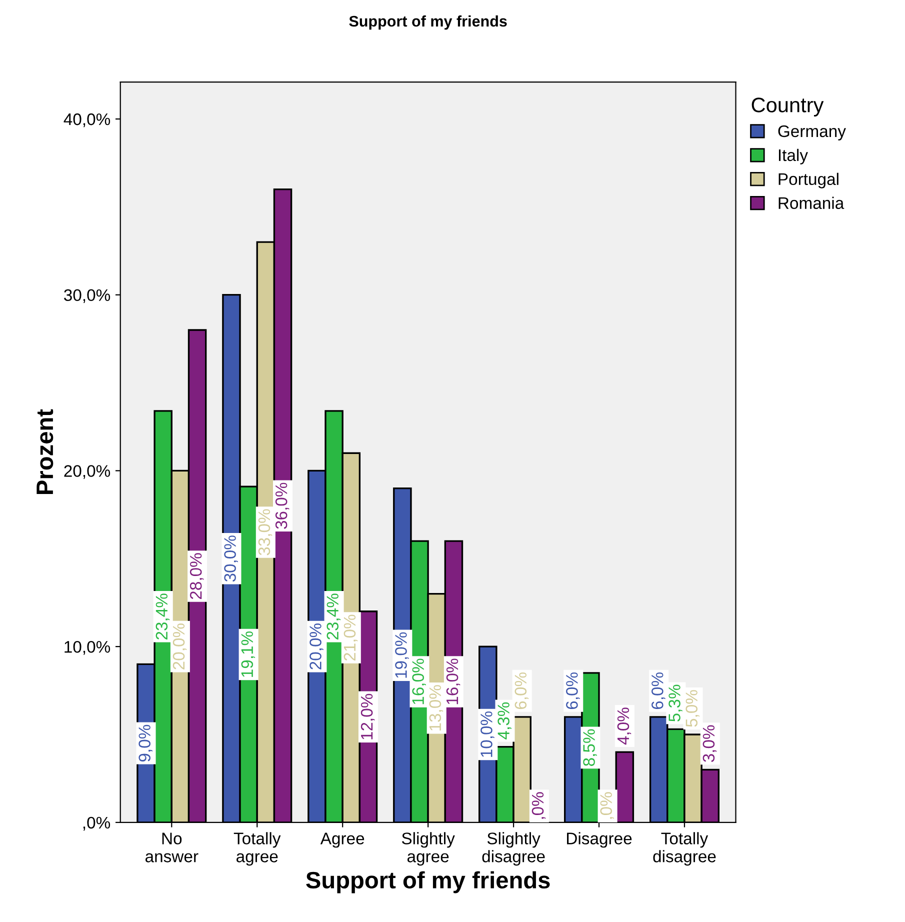 The width and height of the screenshot is (905, 922). Describe the element at coordinates (257, 849) in the screenshot. I see `x-tick-label: Totally agree` at that location.